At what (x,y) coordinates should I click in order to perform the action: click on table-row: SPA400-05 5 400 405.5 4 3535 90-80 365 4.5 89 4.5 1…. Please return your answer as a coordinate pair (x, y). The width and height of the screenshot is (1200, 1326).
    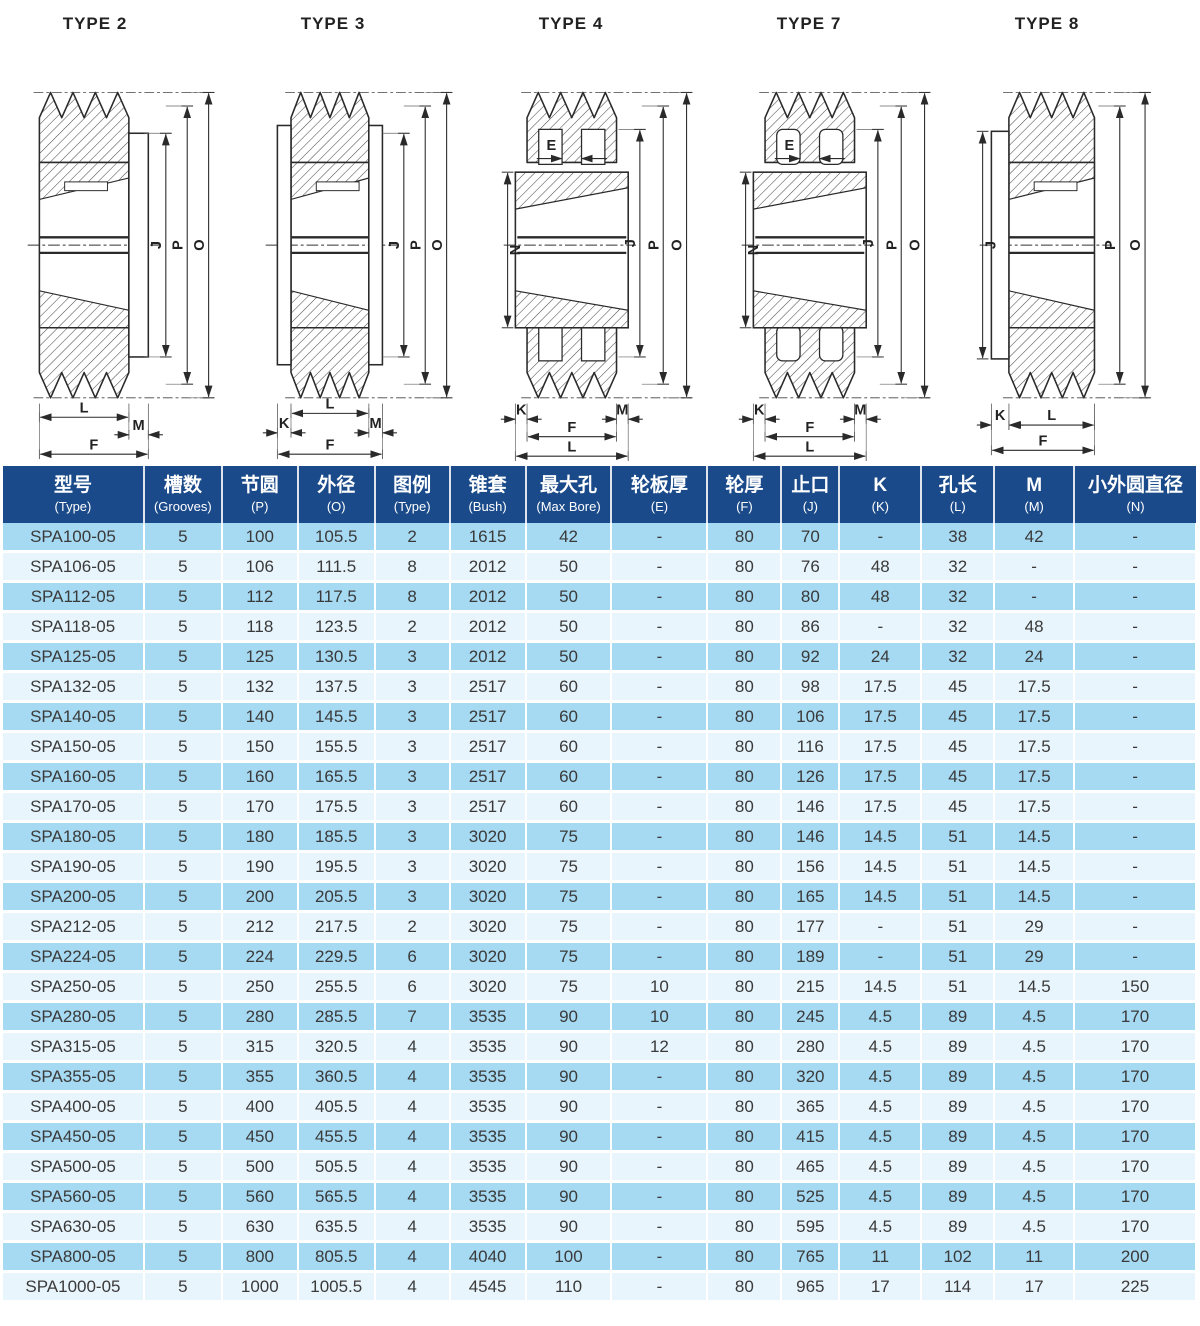
    Looking at the image, I should click on (600, 1107).